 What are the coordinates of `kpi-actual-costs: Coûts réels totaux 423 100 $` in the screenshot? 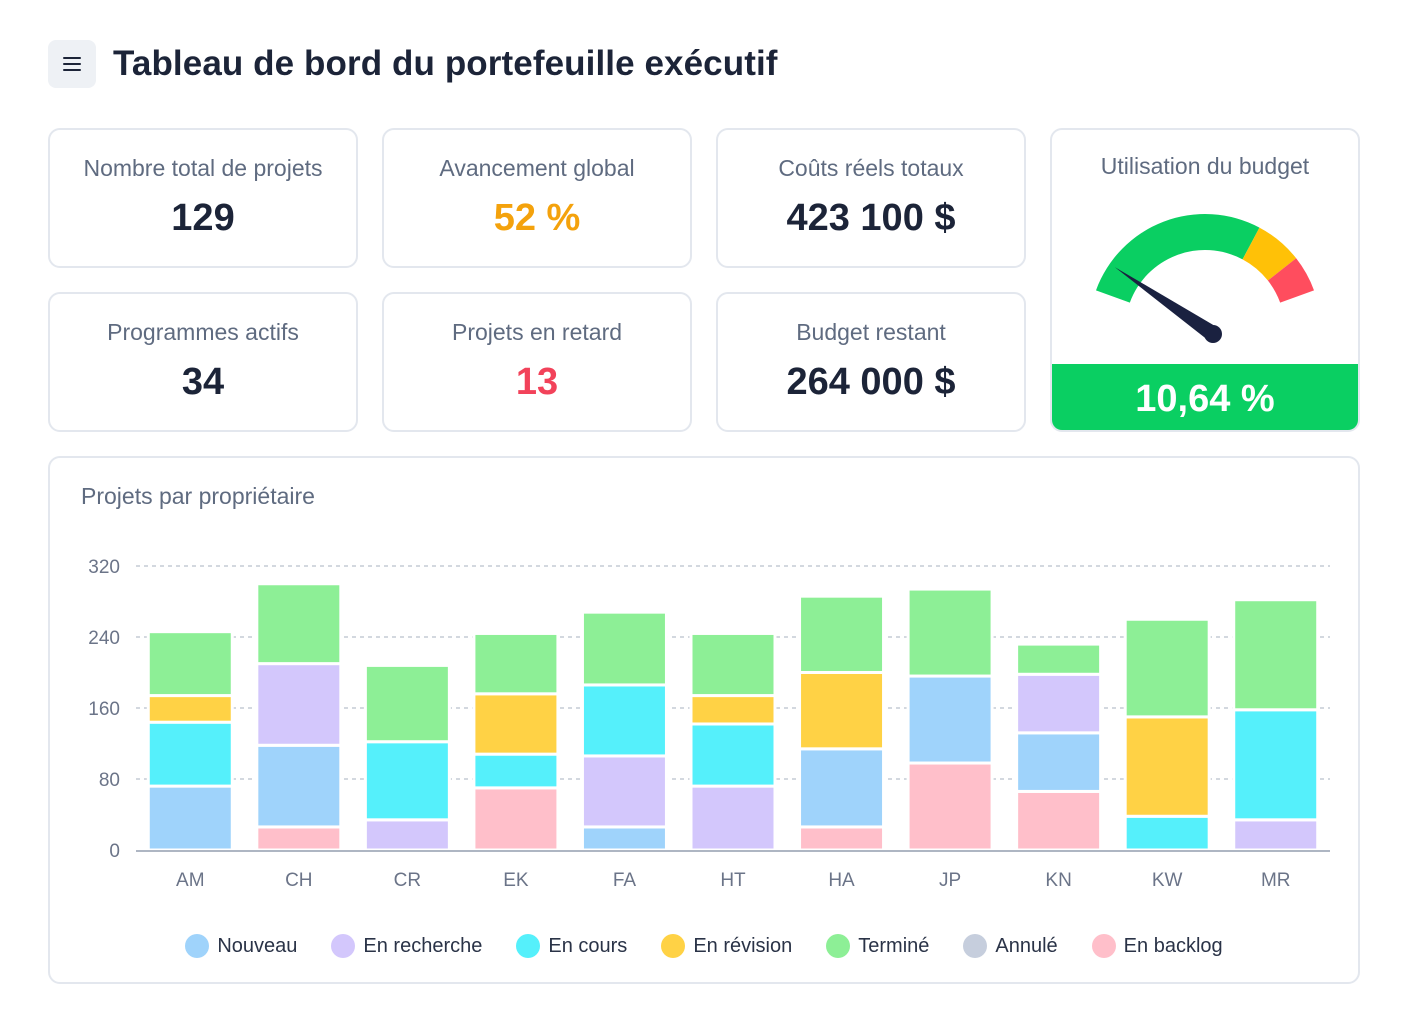 It's located at (871, 198).